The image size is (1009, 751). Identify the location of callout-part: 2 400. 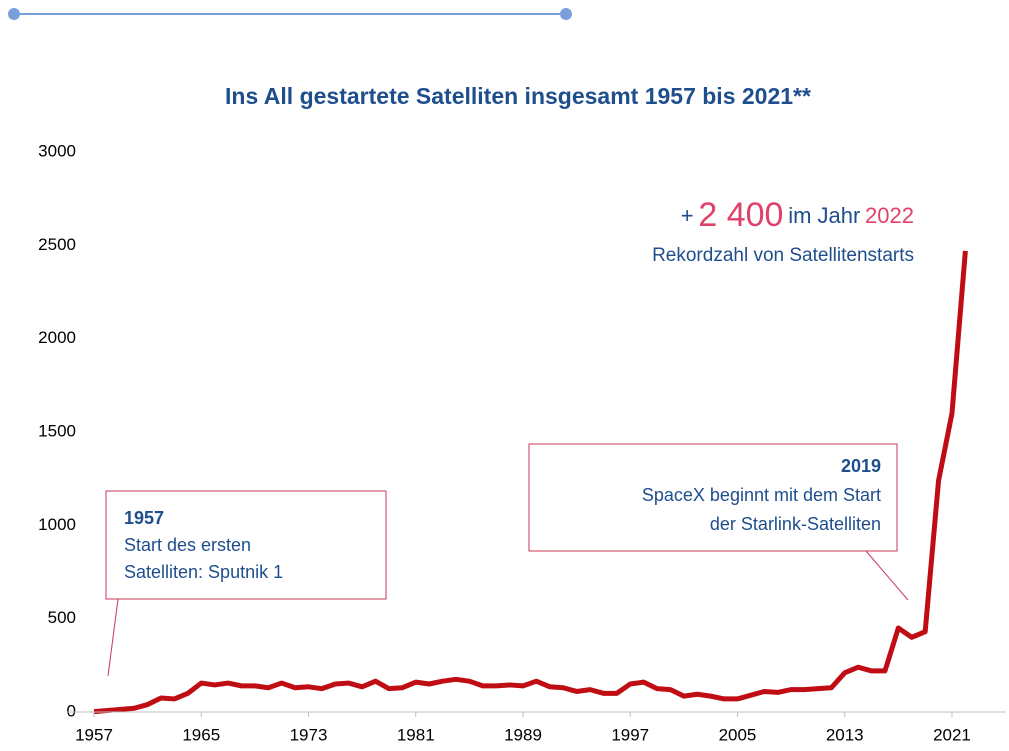
(740, 215).